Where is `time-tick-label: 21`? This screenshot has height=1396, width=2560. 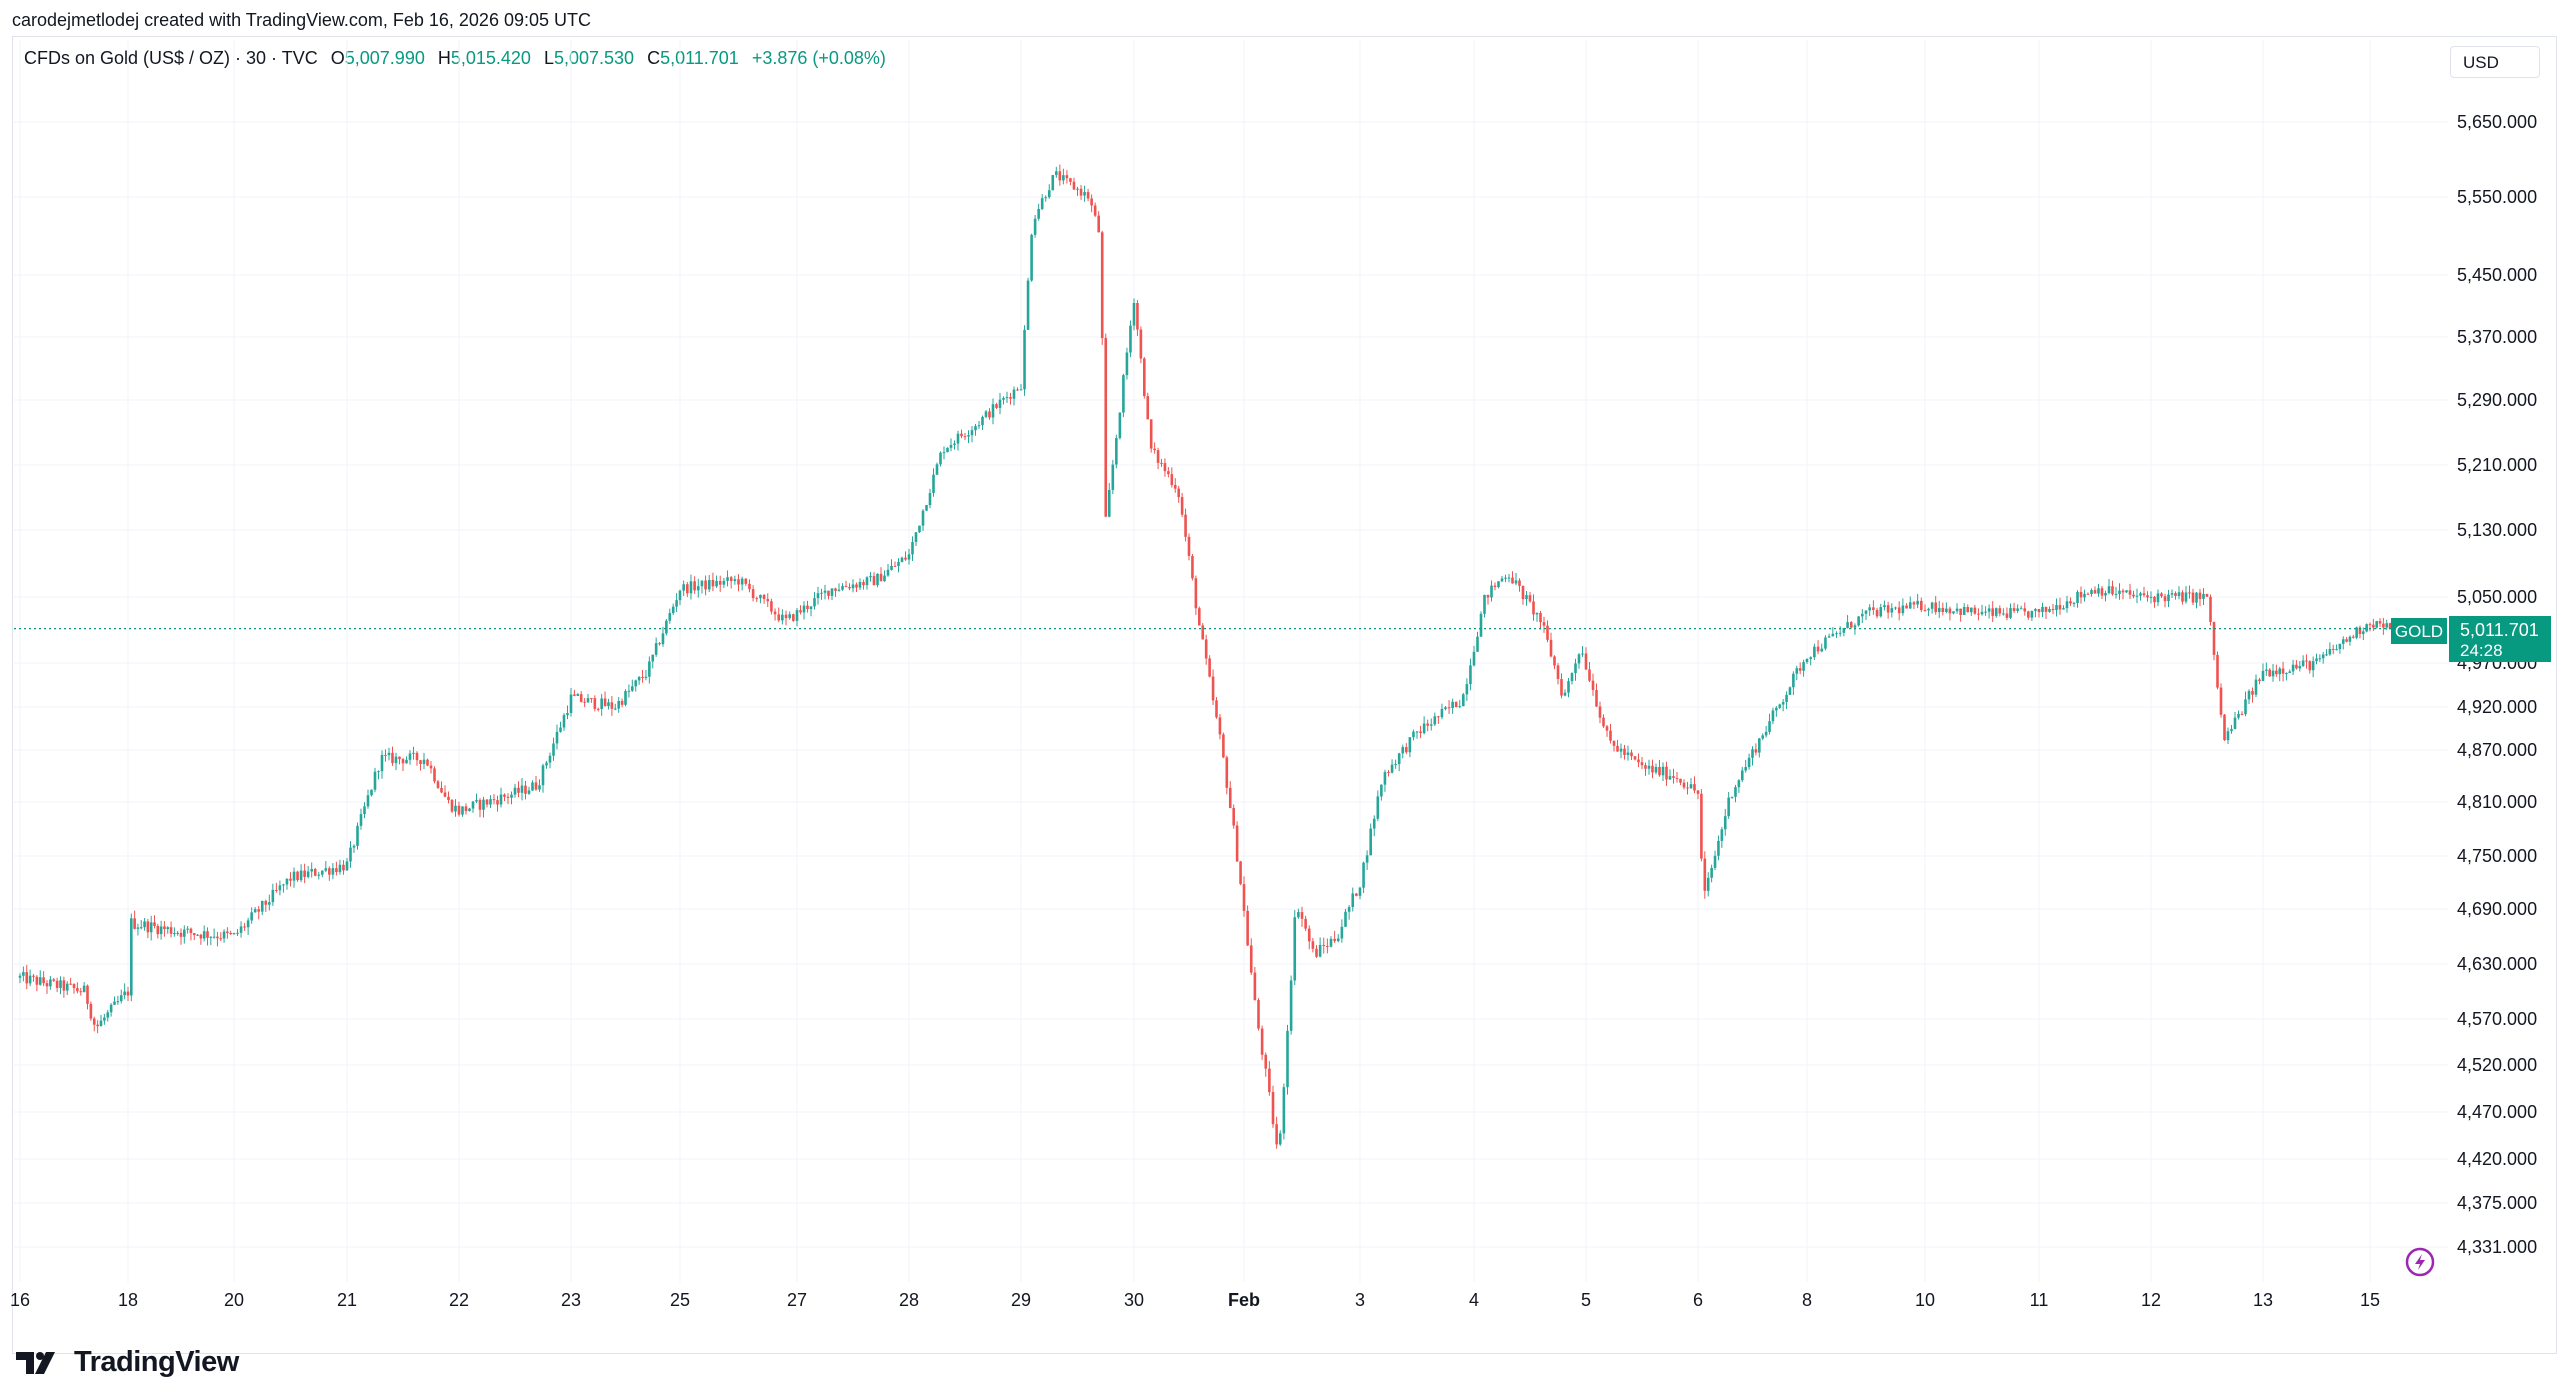 time-tick-label: 21 is located at coordinates (347, 1300).